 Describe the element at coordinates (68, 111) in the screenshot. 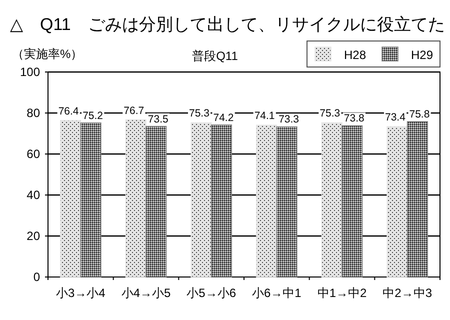

I see `data-label: 76.4` at that location.